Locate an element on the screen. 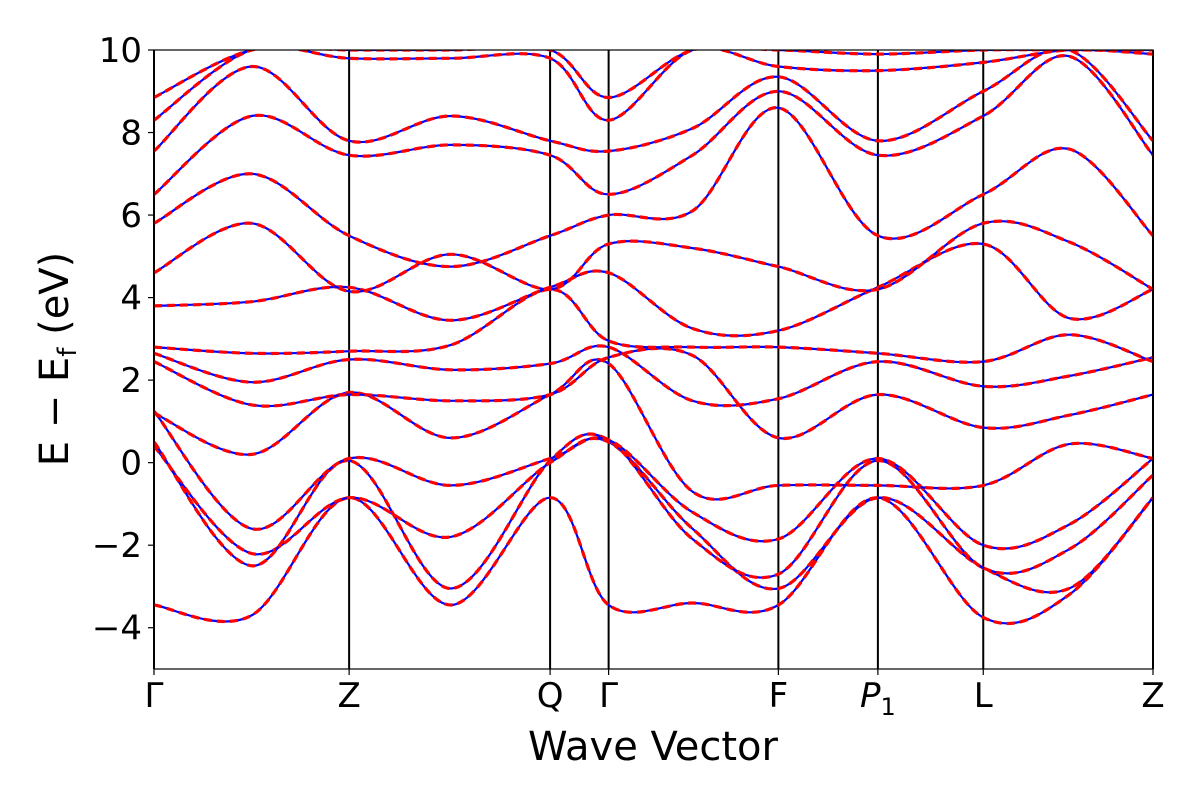  x-tick-label: Q is located at coordinates (550, 696).